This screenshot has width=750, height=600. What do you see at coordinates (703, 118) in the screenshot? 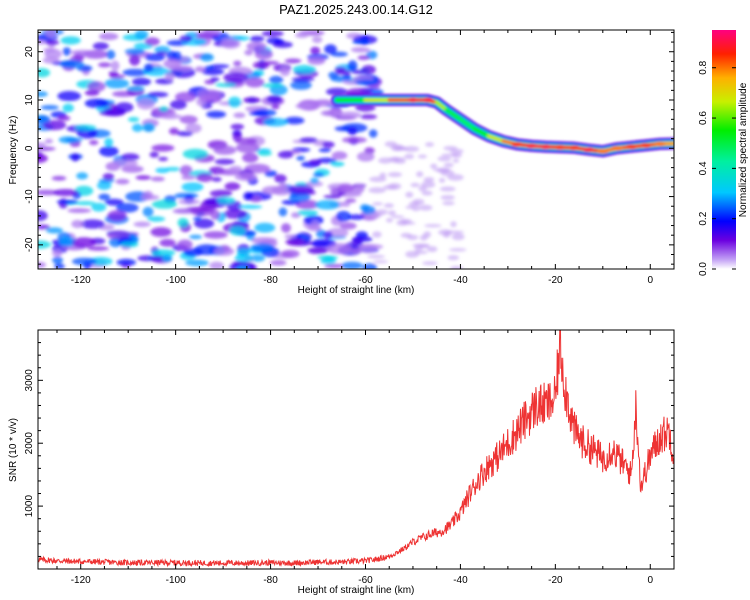
I see `colorbar-tick-label: 0.6` at bounding box center [703, 118].